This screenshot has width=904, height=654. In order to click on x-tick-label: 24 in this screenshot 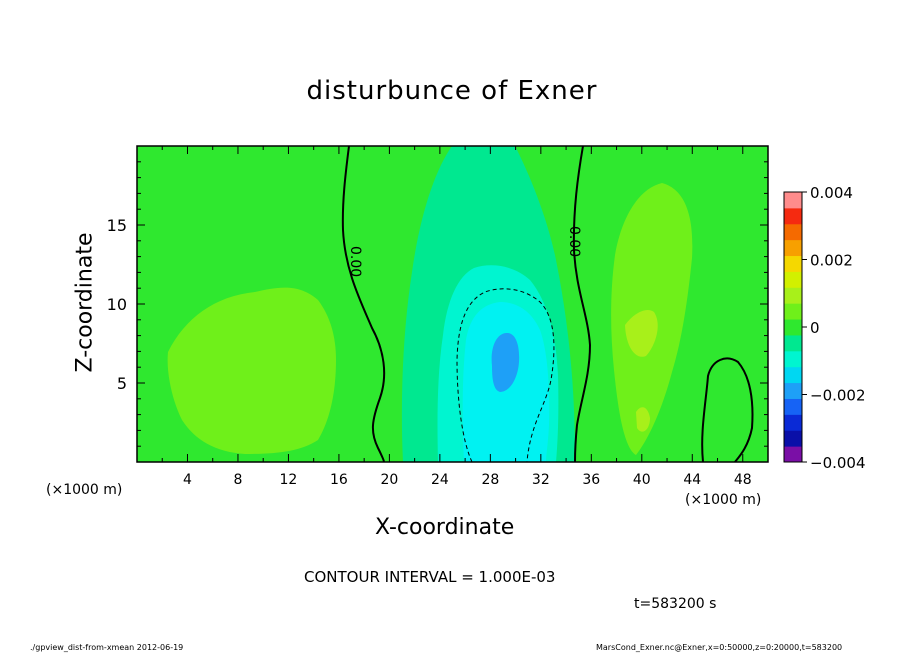, I will do `click(440, 480)`.